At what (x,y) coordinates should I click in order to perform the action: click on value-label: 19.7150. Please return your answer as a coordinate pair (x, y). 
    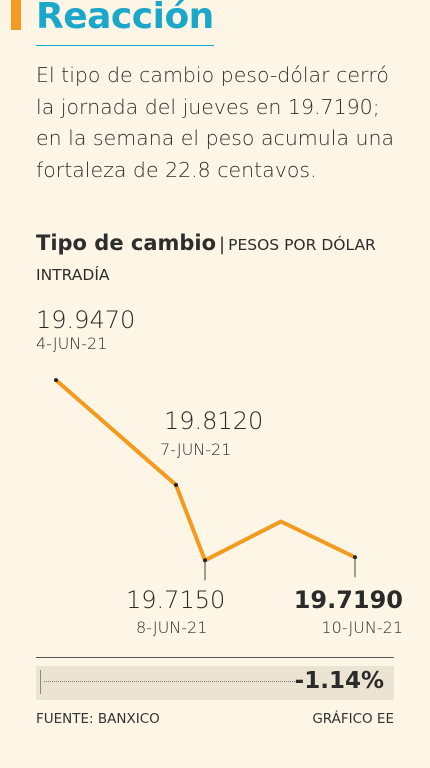
    Looking at the image, I should click on (175, 600).